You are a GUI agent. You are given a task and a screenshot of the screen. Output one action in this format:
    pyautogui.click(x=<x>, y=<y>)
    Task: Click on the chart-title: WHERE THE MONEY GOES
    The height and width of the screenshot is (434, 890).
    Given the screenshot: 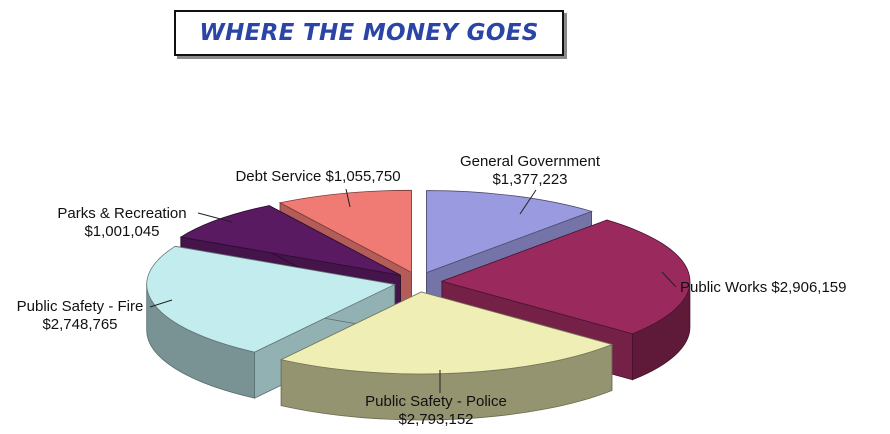 What is the action you would take?
    pyautogui.click(x=369, y=33)
    